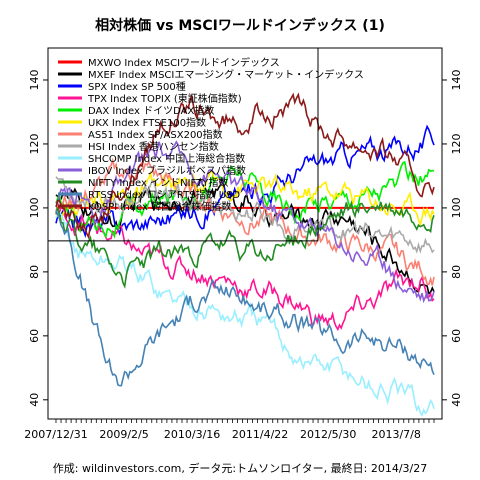 Image resolution: width=480 pixels, height=480 pixels. I want to click on y-tick-label-right-120: 120, so click(456, 143).